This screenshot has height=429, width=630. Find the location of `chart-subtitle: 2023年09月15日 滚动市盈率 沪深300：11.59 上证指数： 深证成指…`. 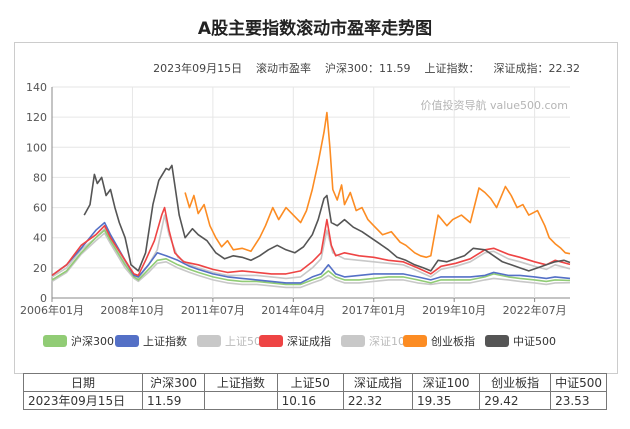

chart-subtitle: 2023年09月15日 滚动市盈率 沪深300：11.59 上证指数： 深证成指… is located at coordinates (366, 68).